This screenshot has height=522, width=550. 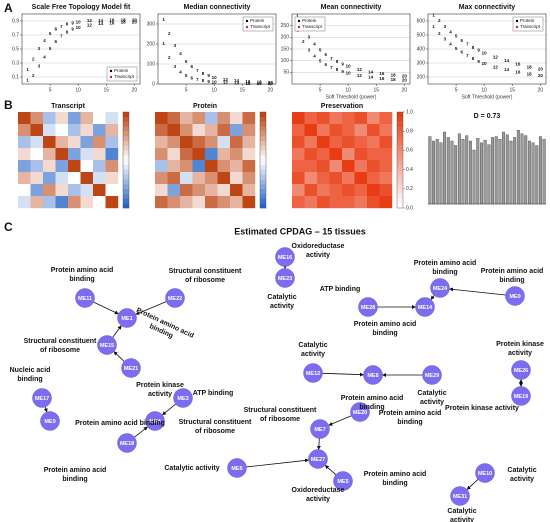 I want to click on node-label: ME6, so click(x=236, y=469).